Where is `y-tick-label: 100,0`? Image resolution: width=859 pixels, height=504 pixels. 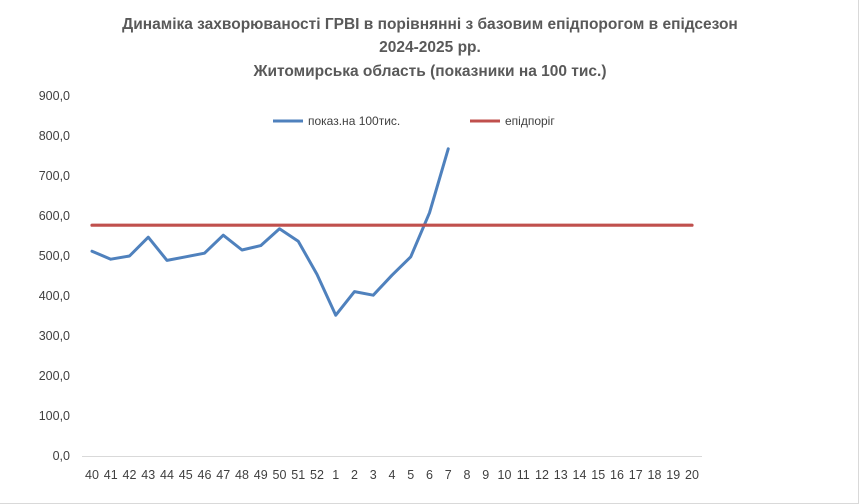 y-tick-label: 100,0 is located at coordinates (54, 416).